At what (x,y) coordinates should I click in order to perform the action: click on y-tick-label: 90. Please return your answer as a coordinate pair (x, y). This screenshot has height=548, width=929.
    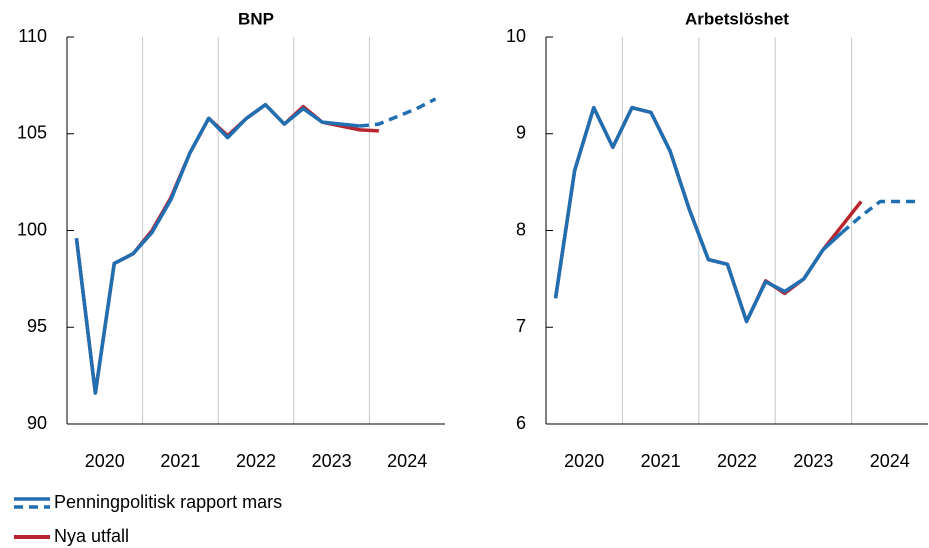
    Looking at the image, I should click on (37, 423).